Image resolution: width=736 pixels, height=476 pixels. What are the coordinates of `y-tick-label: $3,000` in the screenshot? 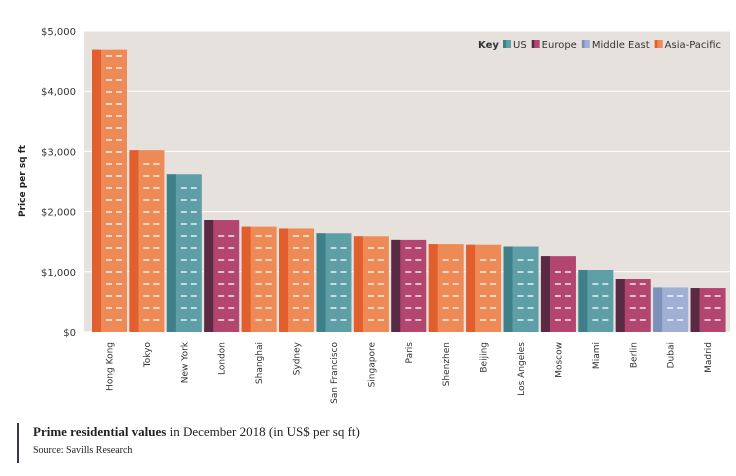 It's located at (58, 152).